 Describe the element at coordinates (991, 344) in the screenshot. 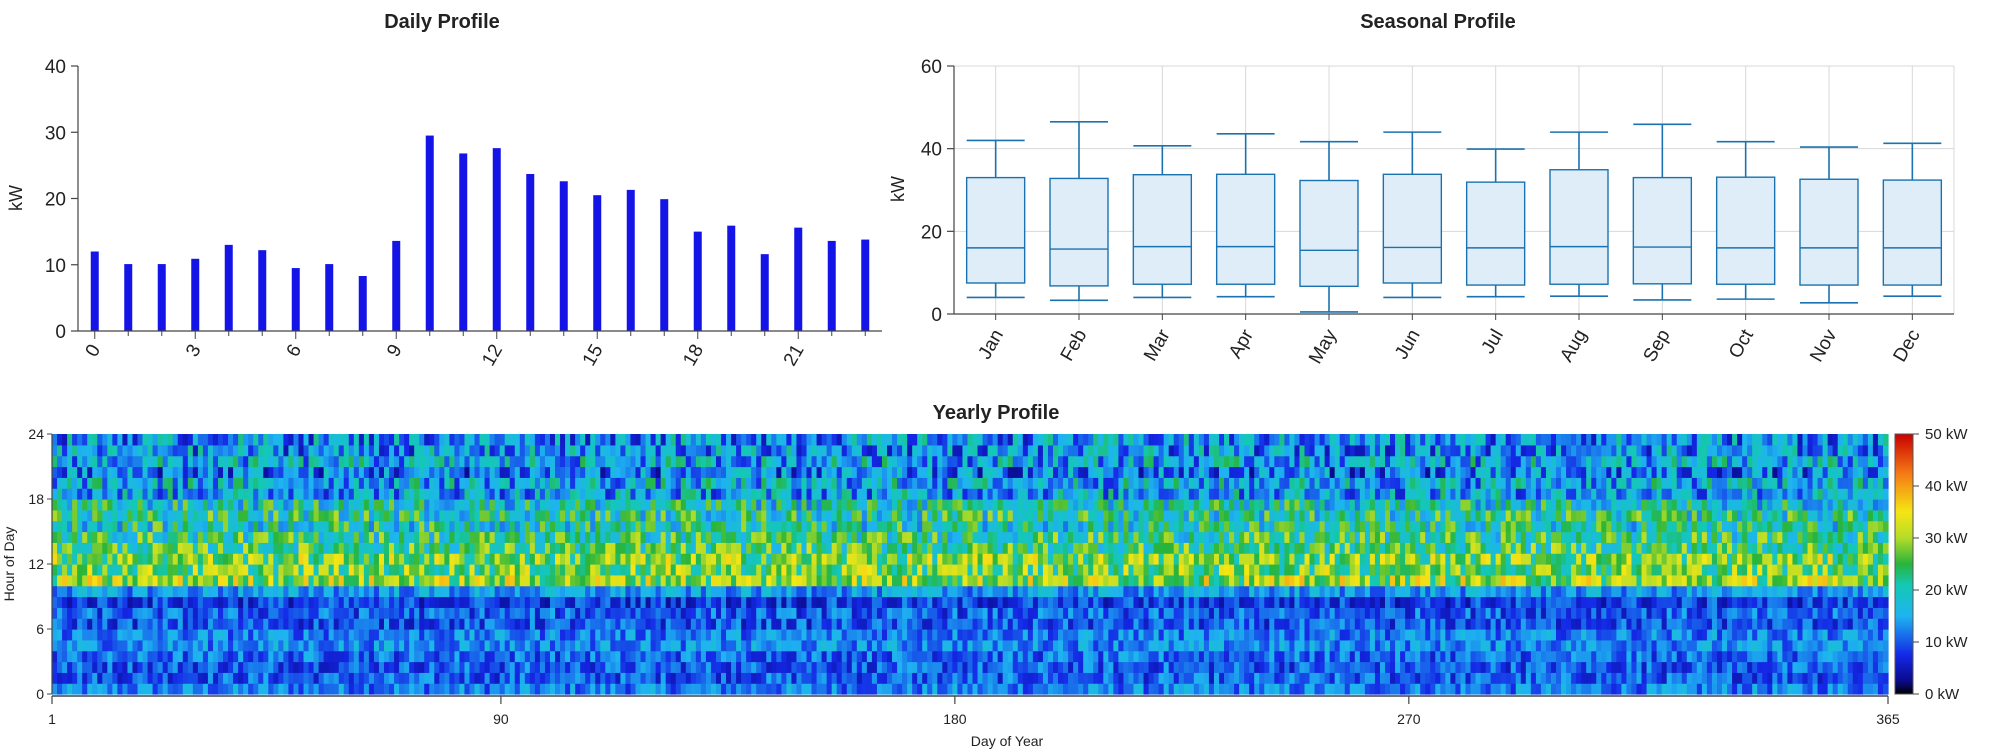

I see `seasonal-x-tick-label: Jan` at that location.